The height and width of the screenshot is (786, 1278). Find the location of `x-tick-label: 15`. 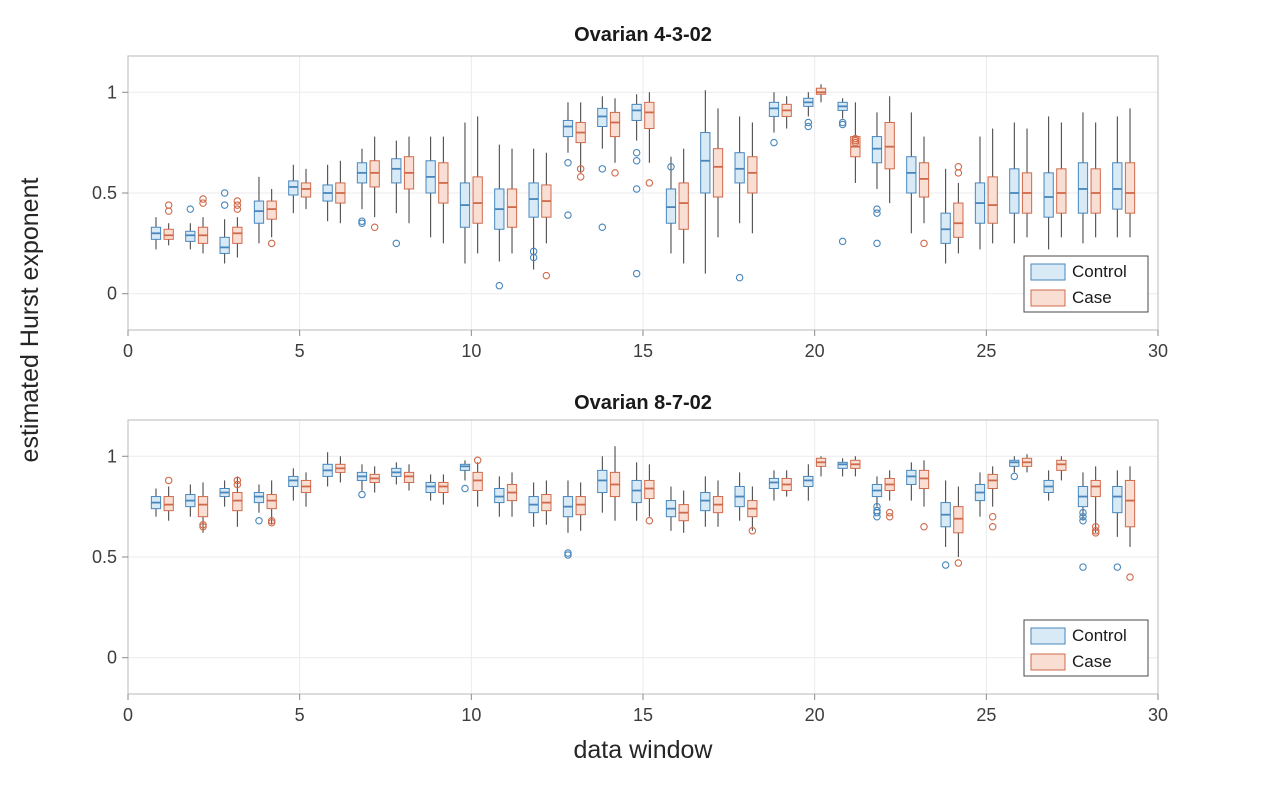

x-tick-label: 15 is located at coordinates (643, 351).